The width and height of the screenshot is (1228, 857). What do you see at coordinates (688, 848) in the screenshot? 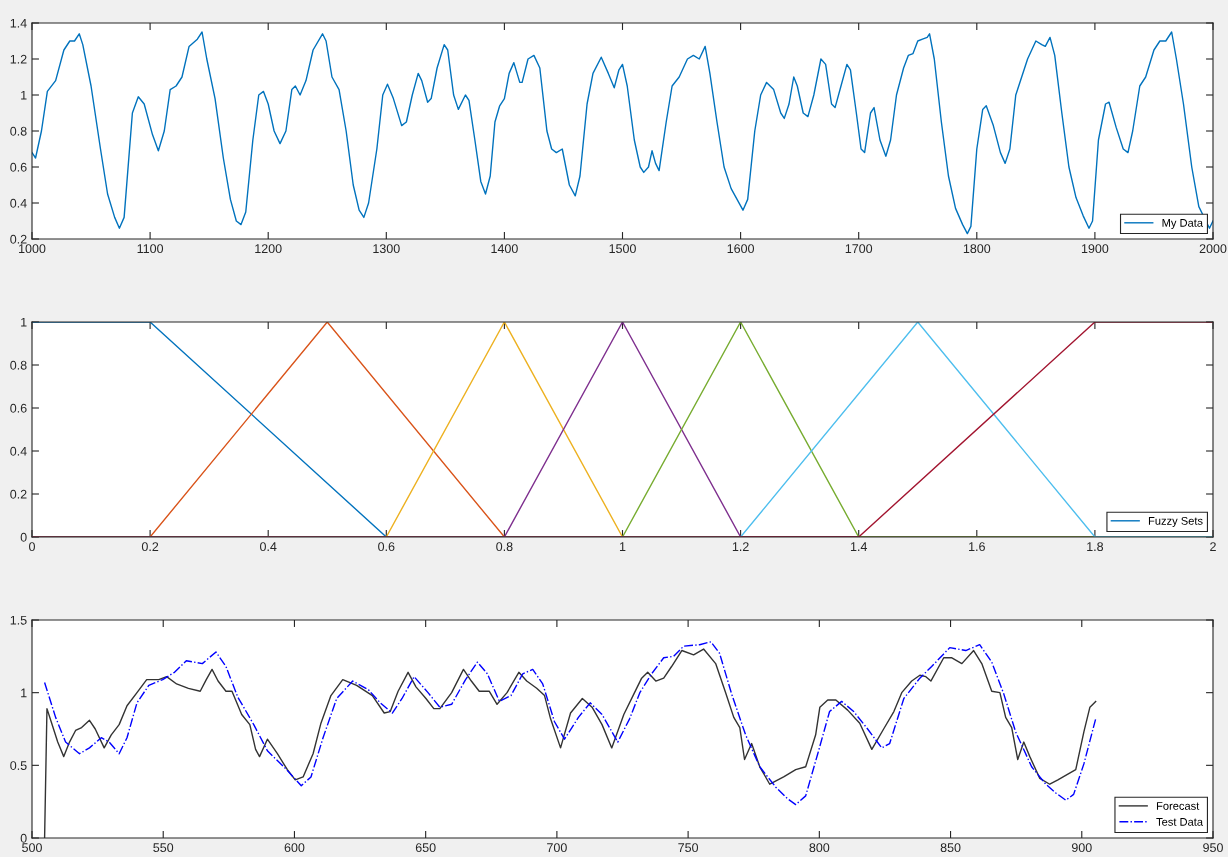
I see `x-tick-label: 750` at bounding box center [688, 848].